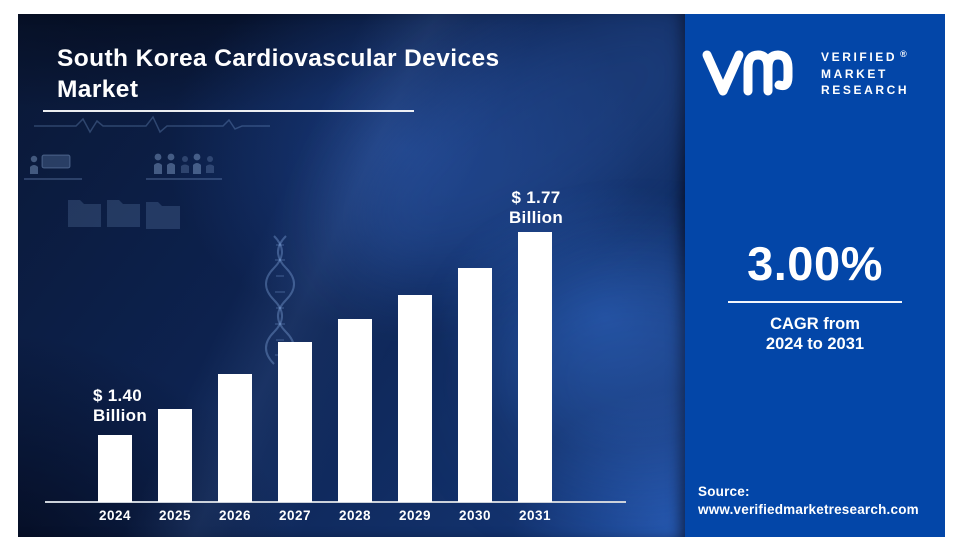 Image resolution: width=969 pixels, height=547 pixels. What do you see at coordinates (864, 56) in the screenshot?
I see `logo-word-verified: VERIFIED ®` at bounding box center [864, 56].